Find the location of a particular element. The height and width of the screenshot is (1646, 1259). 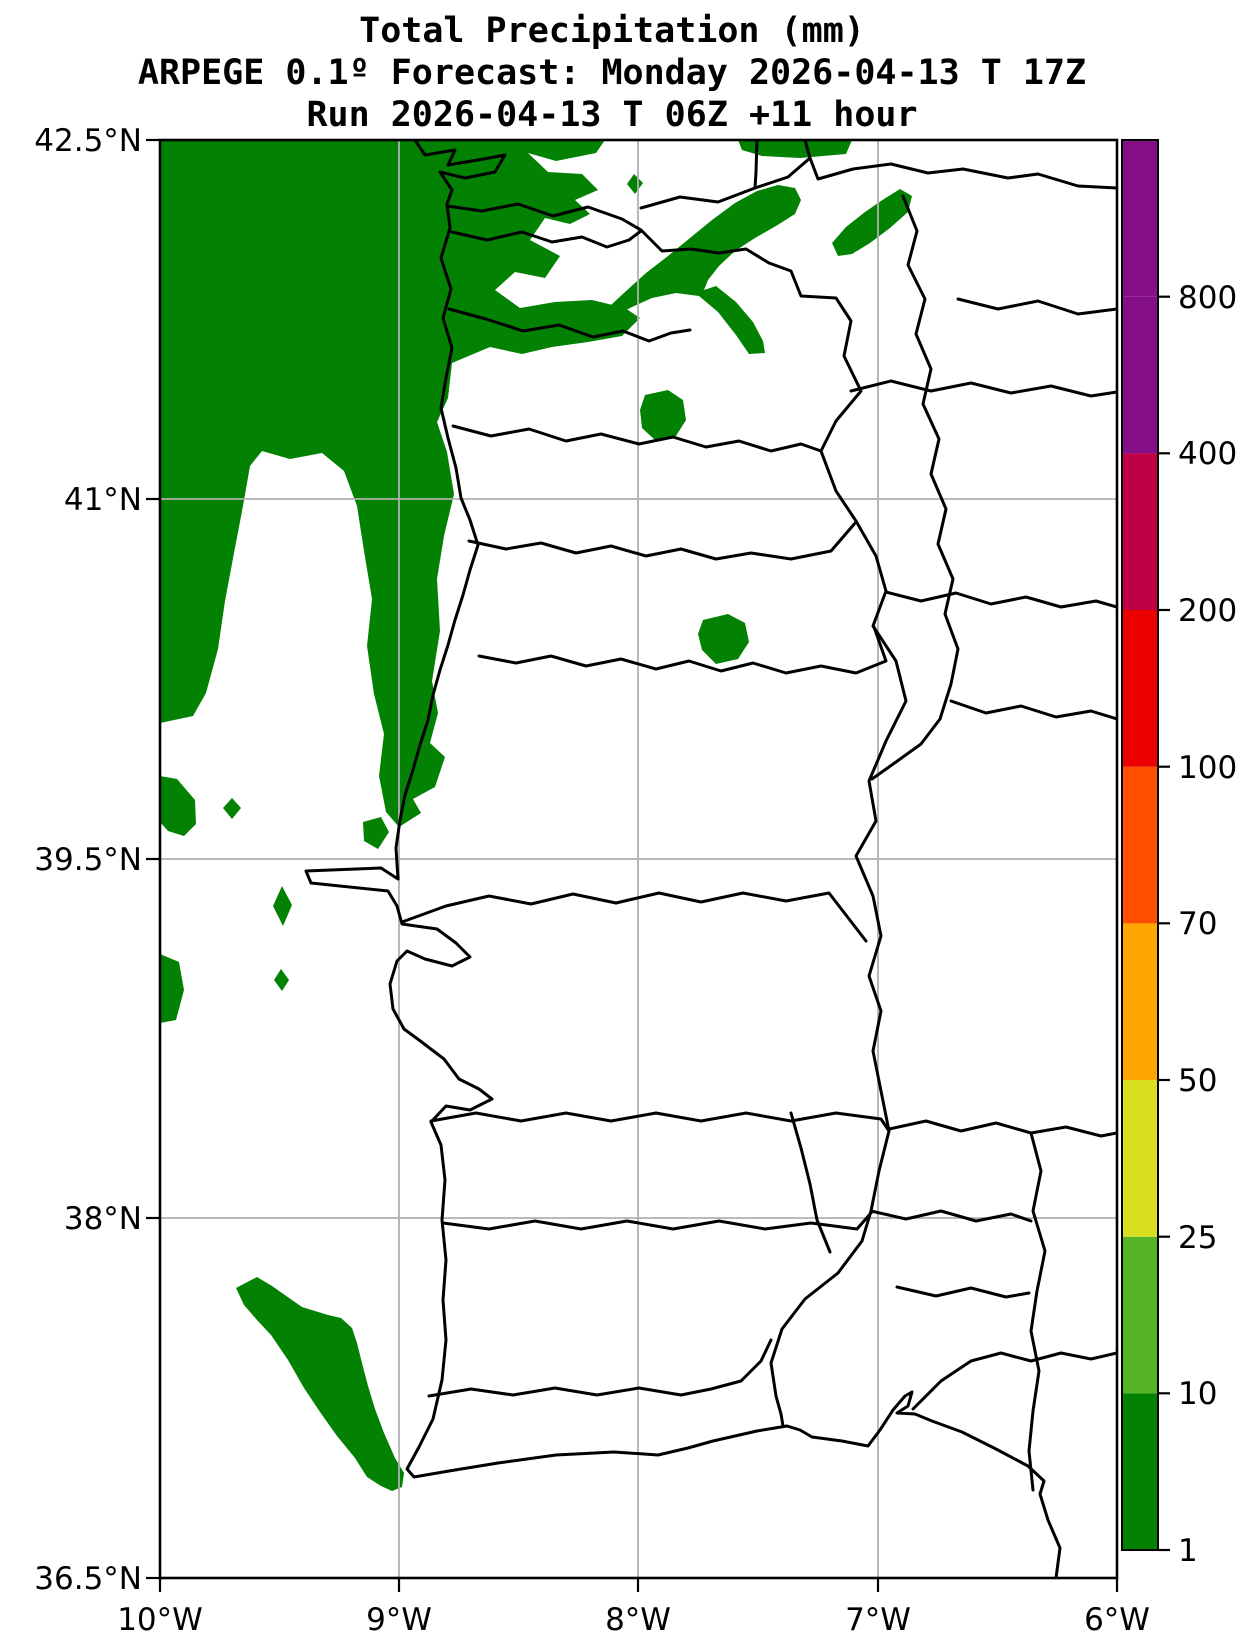

figure-title: Total Precipitation (mm) is located at coordinates (612, 31).